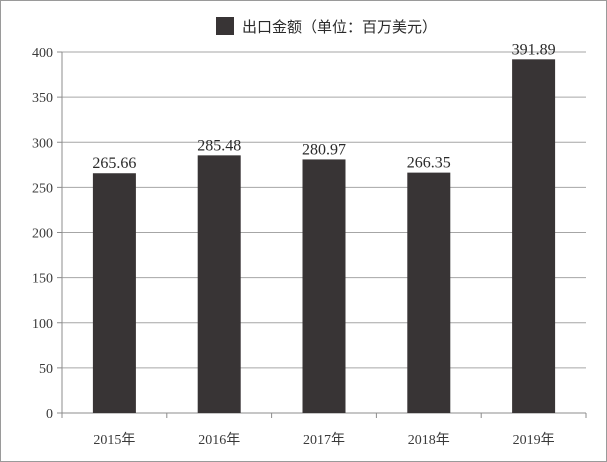 The image size is (607, 462). I want to click on y-tick-label: 0, so click(49, 414).